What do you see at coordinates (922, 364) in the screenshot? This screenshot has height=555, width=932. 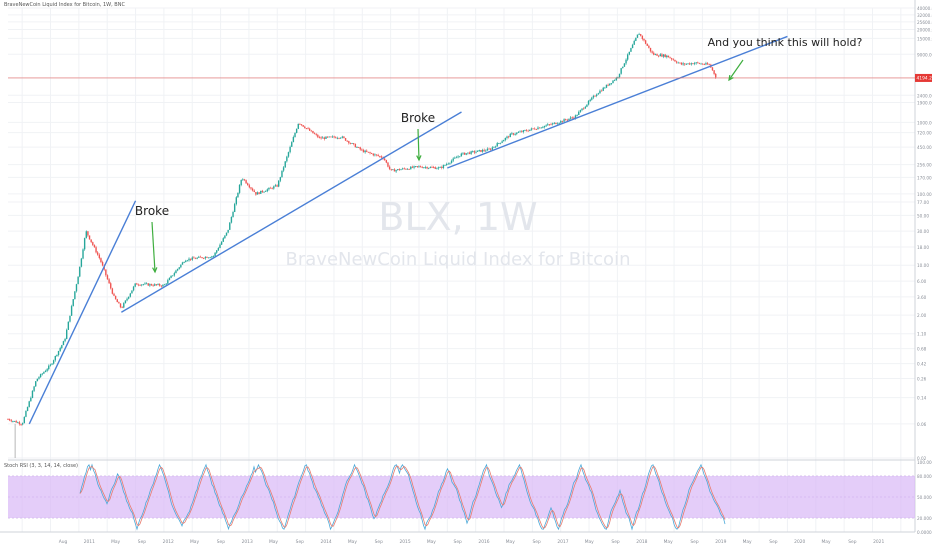 I see `price-tick-label: 0.42` at bounding box center [922, 364].